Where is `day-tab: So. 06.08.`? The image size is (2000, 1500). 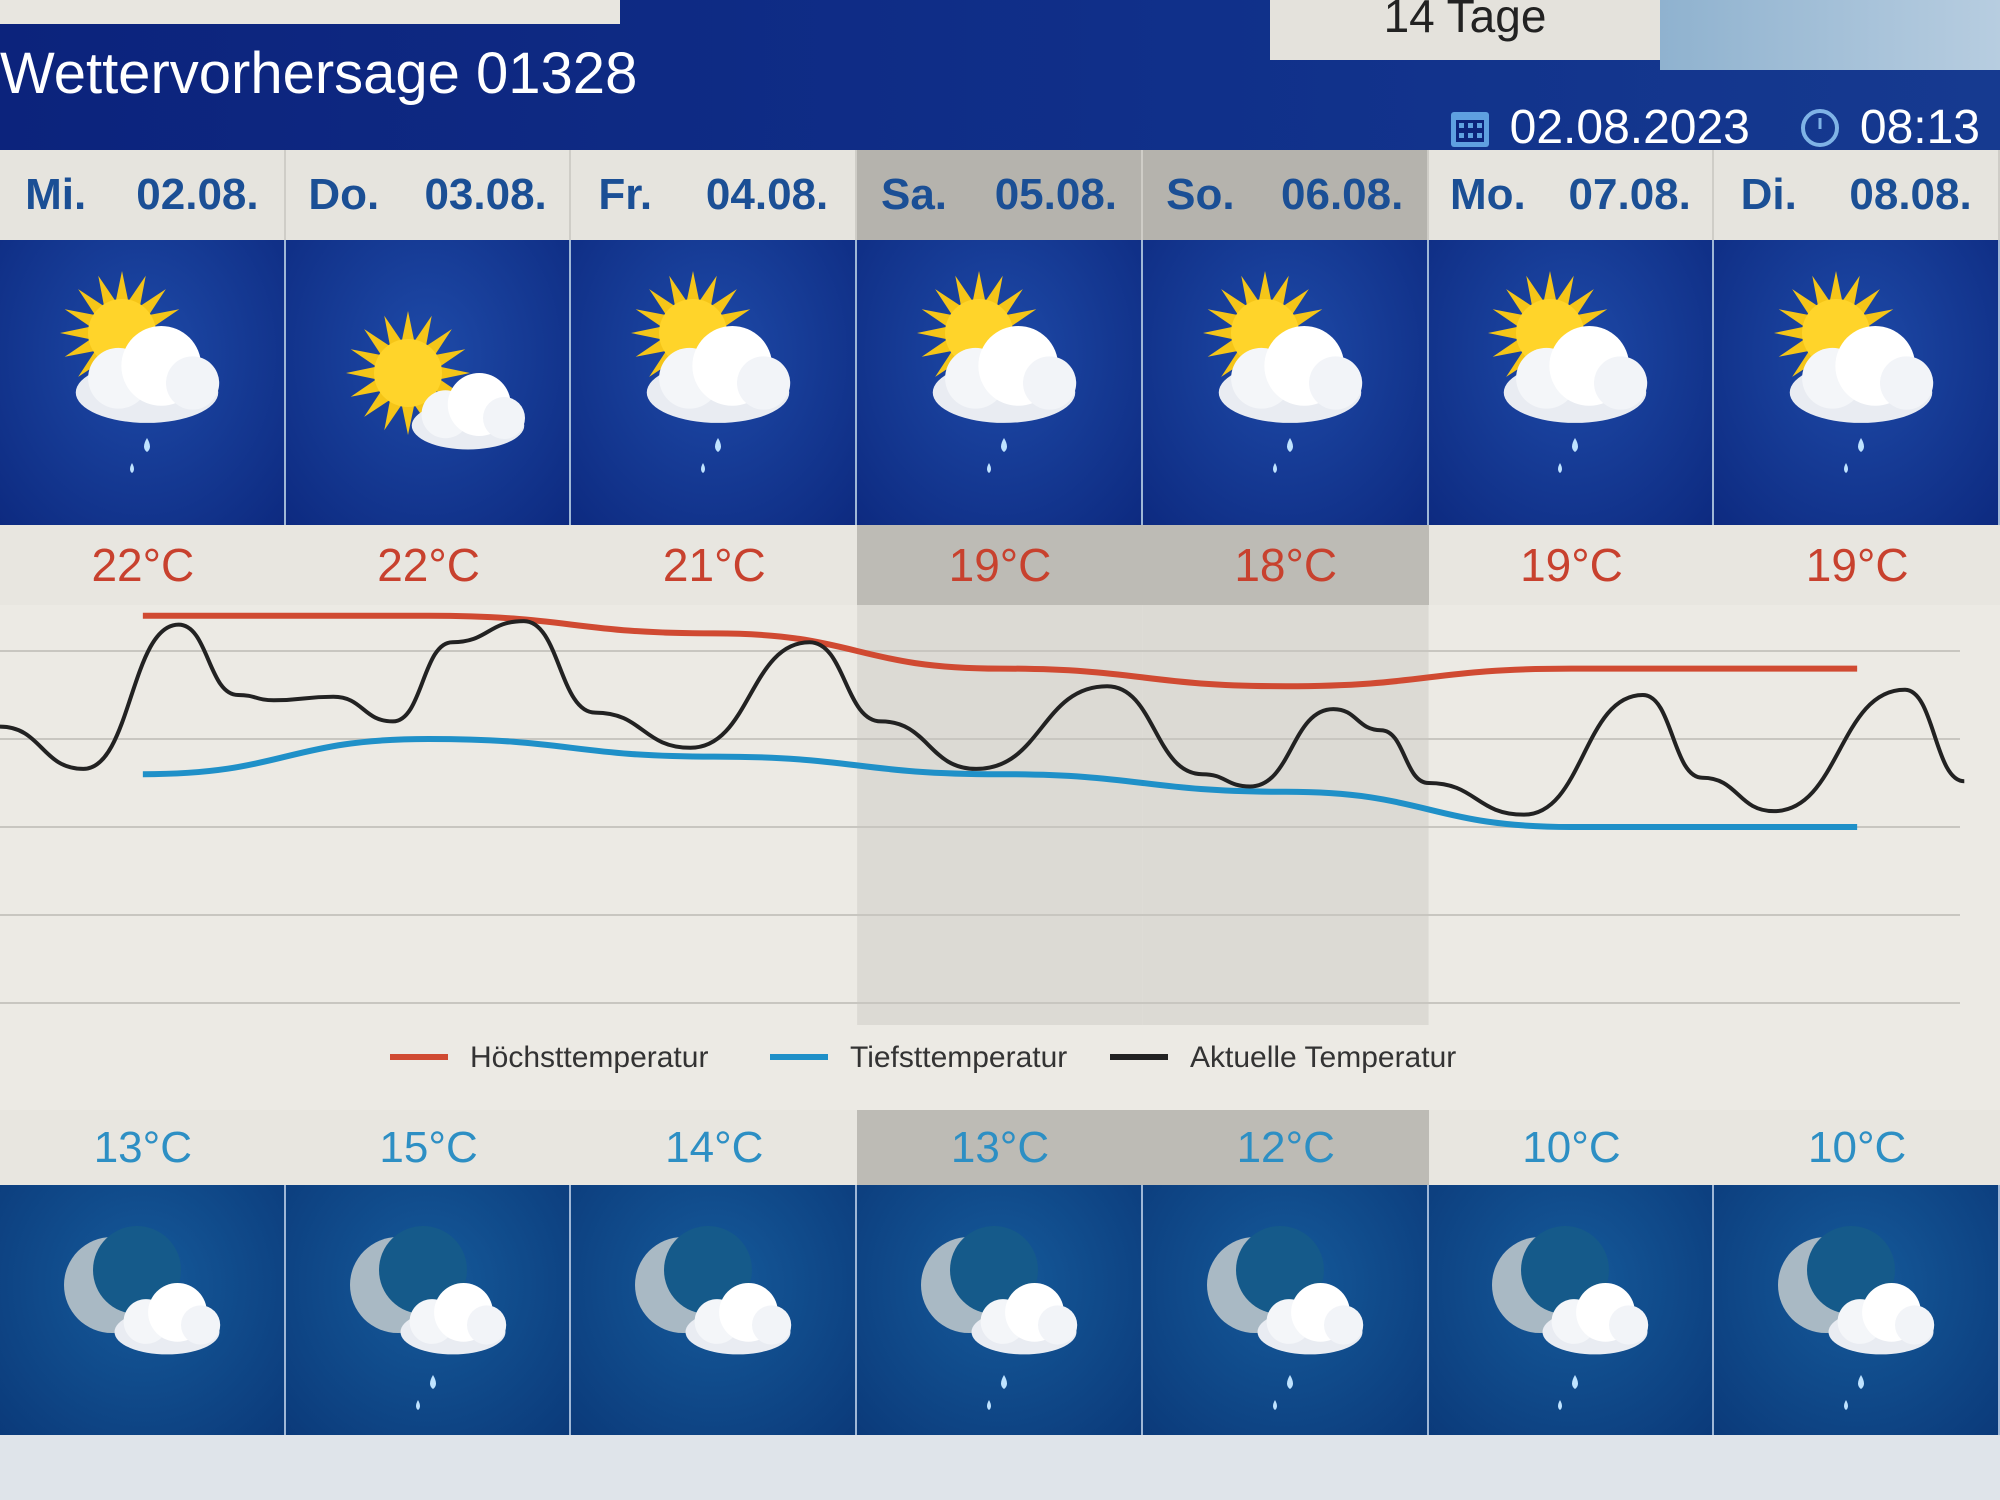 day-tab: So. 06.08. is located at coordinates (1285, 195).